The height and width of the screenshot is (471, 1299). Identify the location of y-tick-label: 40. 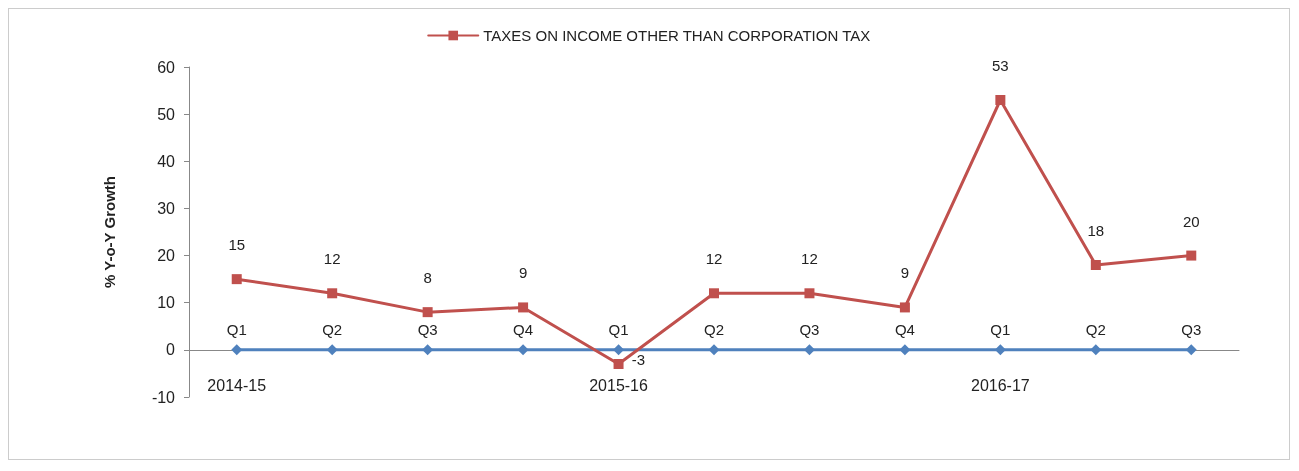
(166, 161).